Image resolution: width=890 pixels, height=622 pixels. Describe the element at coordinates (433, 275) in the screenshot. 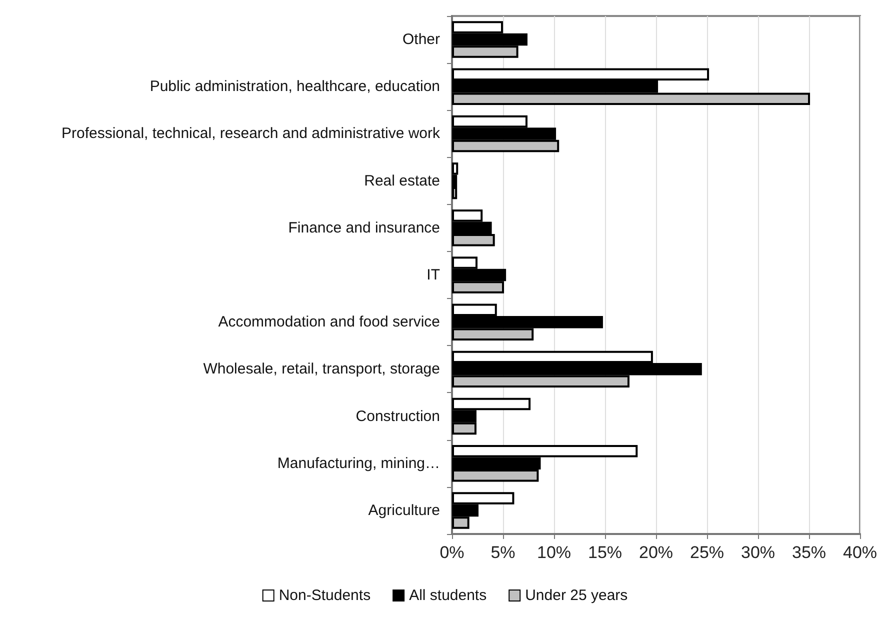

I see `y-tick-label: IT` at that location.